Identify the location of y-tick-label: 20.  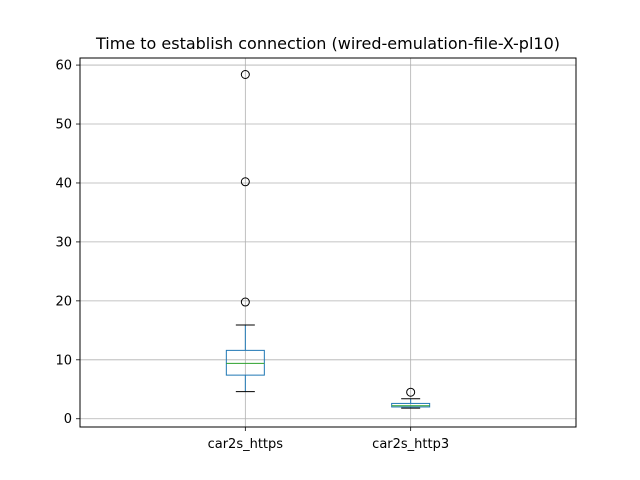
(63, 301).